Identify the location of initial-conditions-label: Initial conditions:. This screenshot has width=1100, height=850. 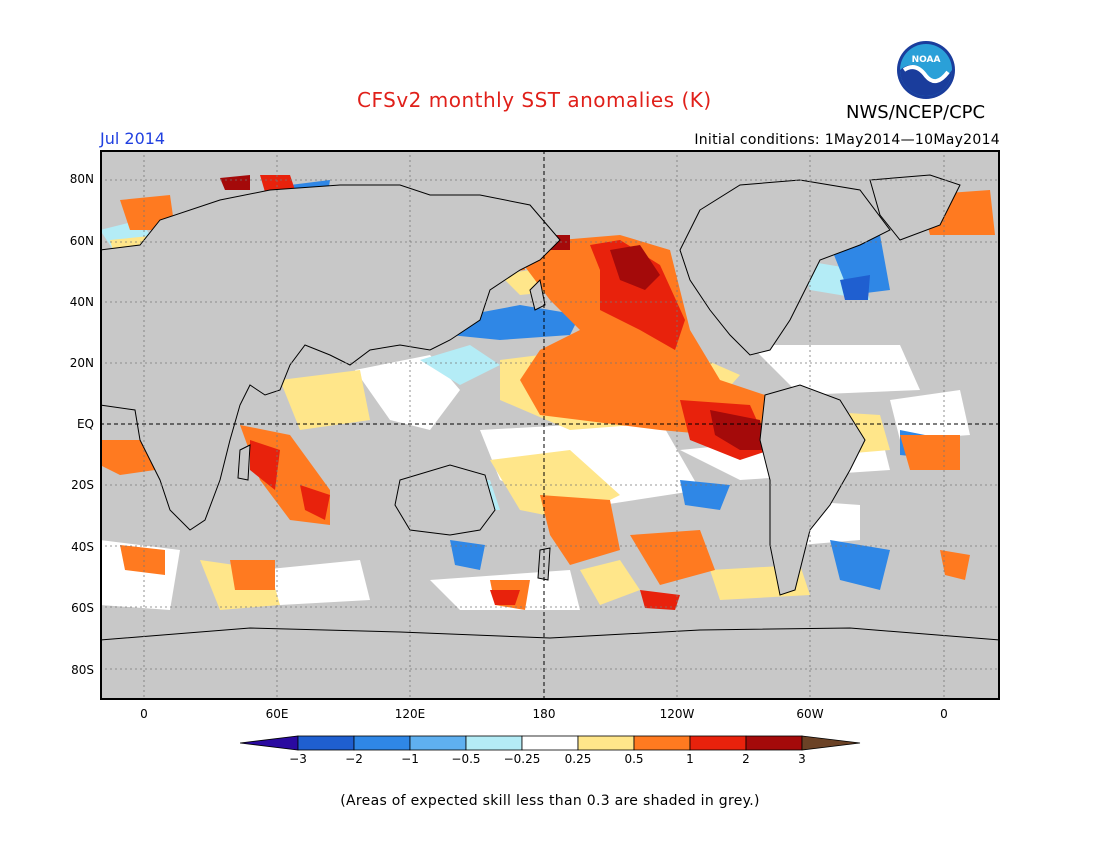
(757, 140).